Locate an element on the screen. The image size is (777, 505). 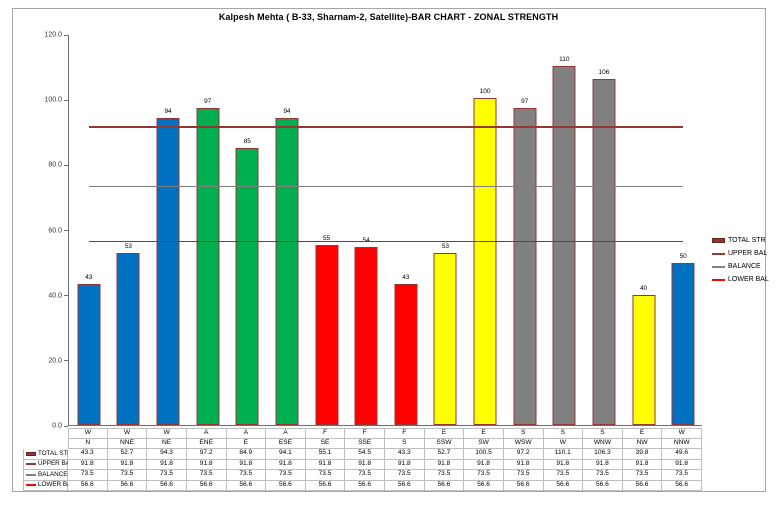
table-category-label: NNE is located at coordinates (127, 443).